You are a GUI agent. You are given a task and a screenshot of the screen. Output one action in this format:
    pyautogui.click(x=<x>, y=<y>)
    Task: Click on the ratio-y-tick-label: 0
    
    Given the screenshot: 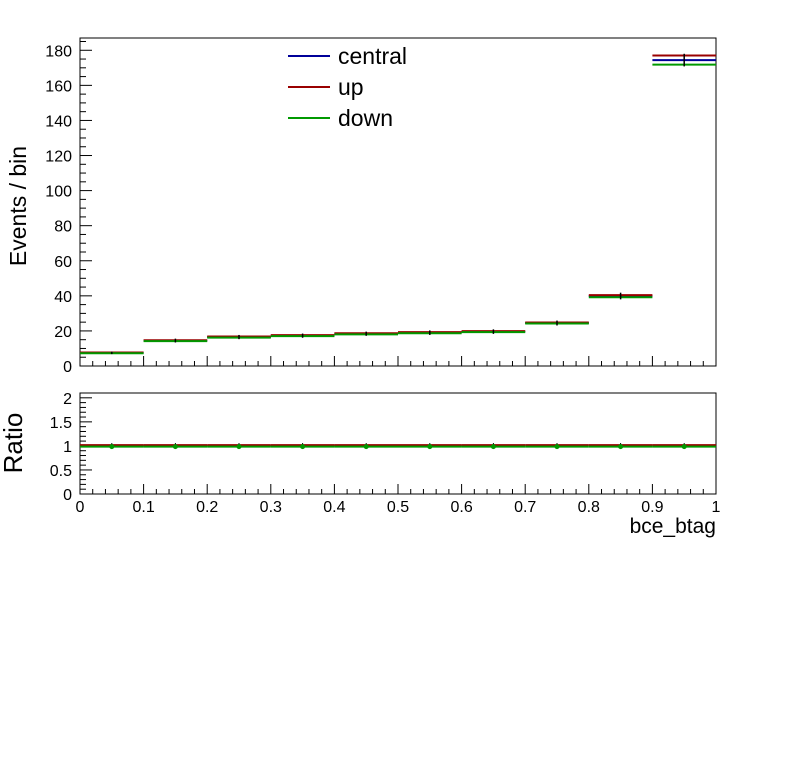 What is the action you would take?
    pyautogui.click(x=67, y=495)
    